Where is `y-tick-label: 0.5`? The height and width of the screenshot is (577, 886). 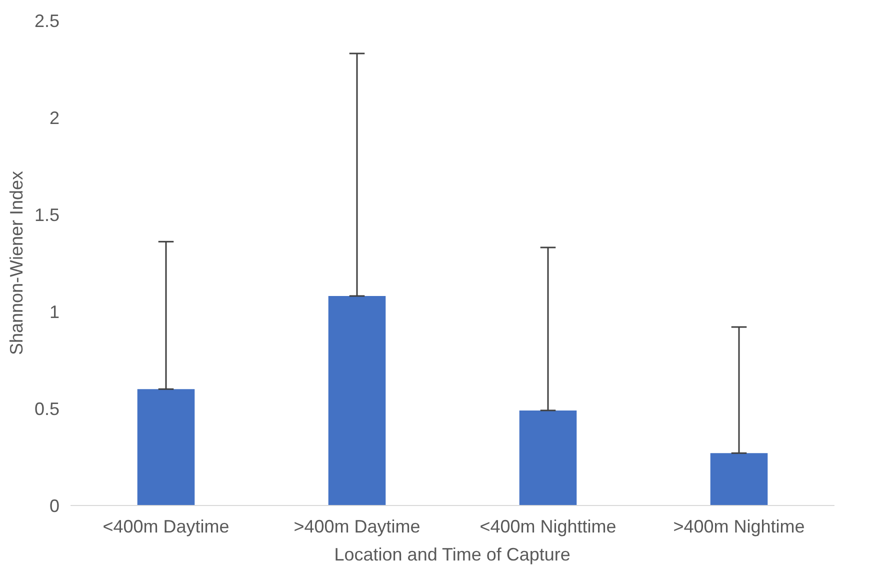 y-tick-label: 0.5 is located at coordinates (47, 409).